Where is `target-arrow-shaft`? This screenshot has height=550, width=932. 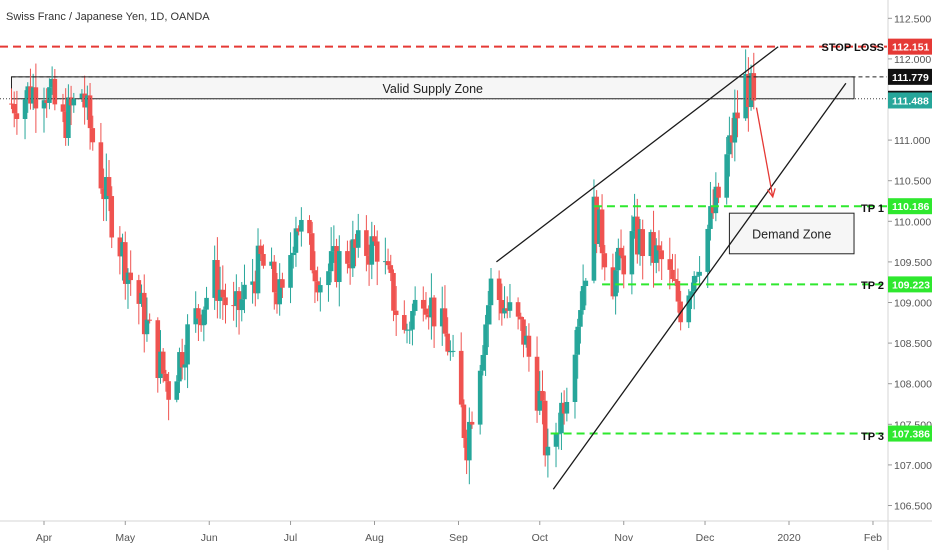
target-arrow-shaft is located at coordinates (764, 152).